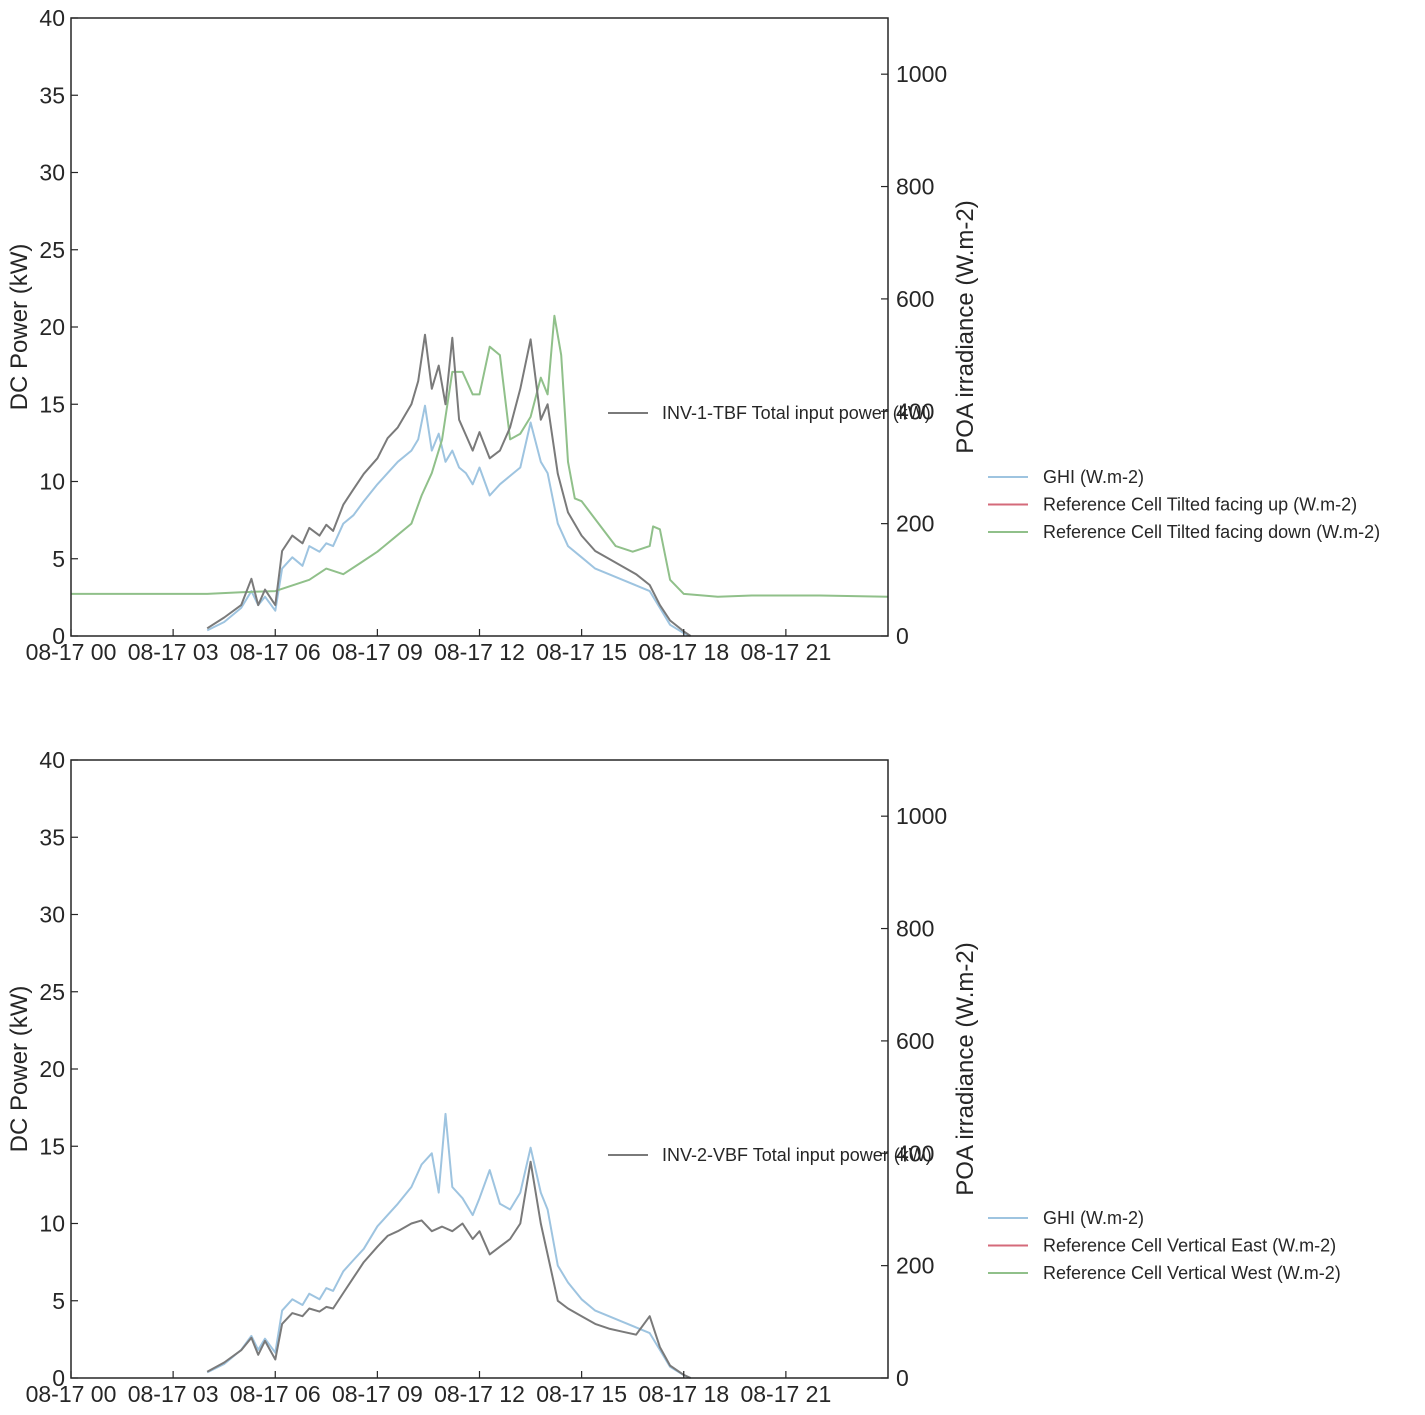  Describe the element at coordinates (1200, 505) in the screenshot. I see `legend-label: Reference Cell Tilted facing up (W.m-2)` at that location.